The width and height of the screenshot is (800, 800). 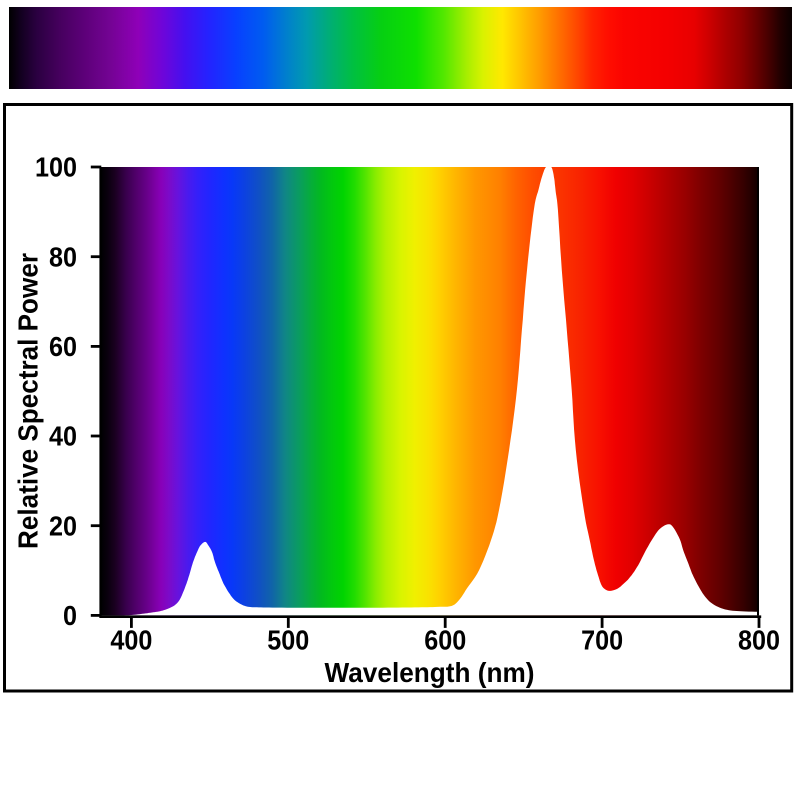 I want to click on svg-text: 400, so click(x=131, y=639).